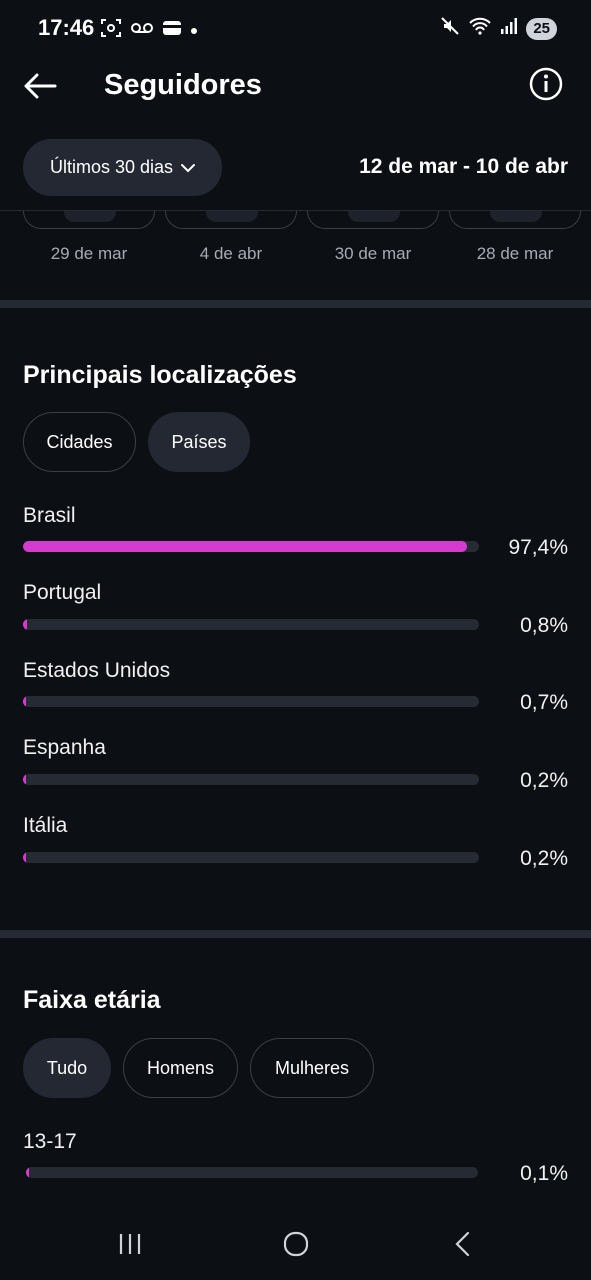 Image resolution: width=591 pixels, height=1280 pixels. What do you see at coordinates (544, 1173) in the screenshot?
I see `age-value: 0,1%` at bounding box center [544, 1173].